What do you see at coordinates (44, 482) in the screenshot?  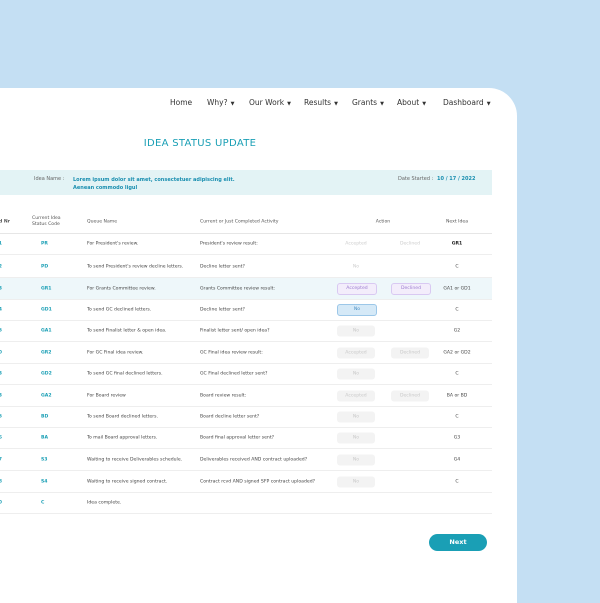 I see `status-code: S4` at bounding box center [44, 482].